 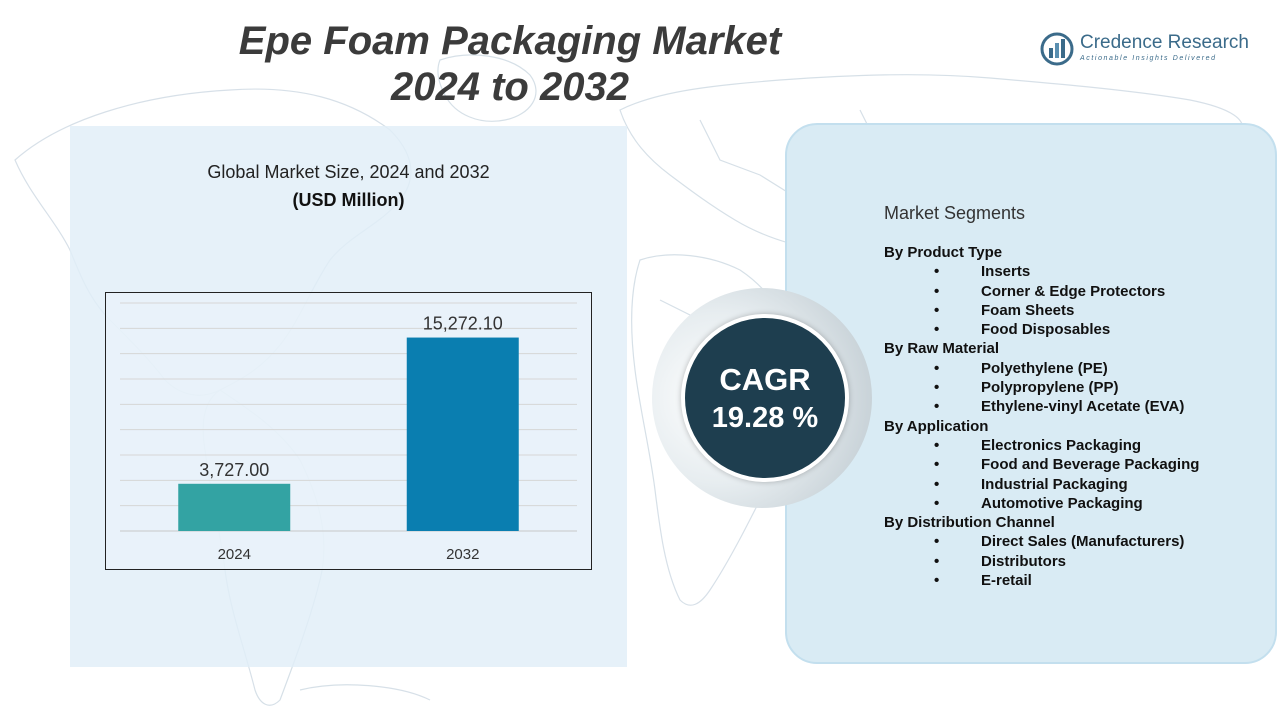 I want to click on segment-item-label: Inserts, so click(x=1006, y=272).